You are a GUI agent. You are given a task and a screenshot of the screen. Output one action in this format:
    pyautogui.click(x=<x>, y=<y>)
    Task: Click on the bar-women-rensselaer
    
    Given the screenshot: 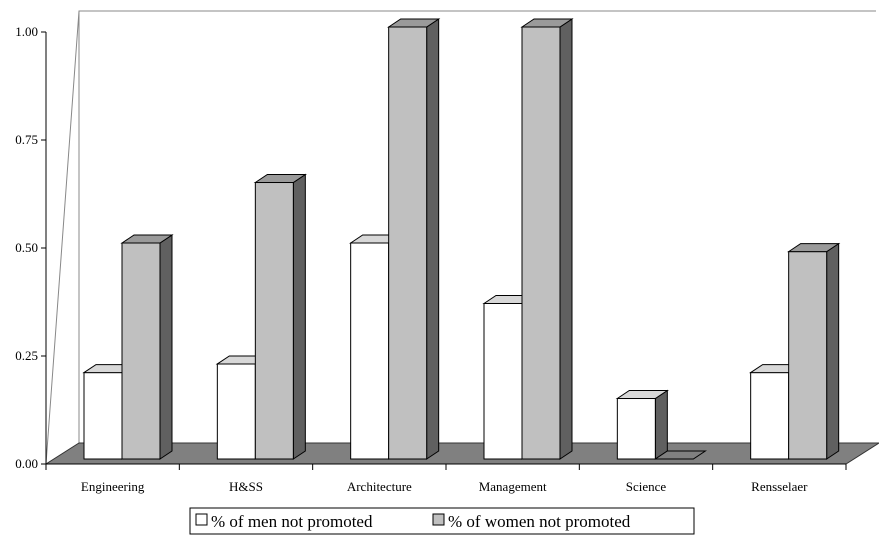 What is the action you would take?
    pyautogui.click(x=814, y=351)
    